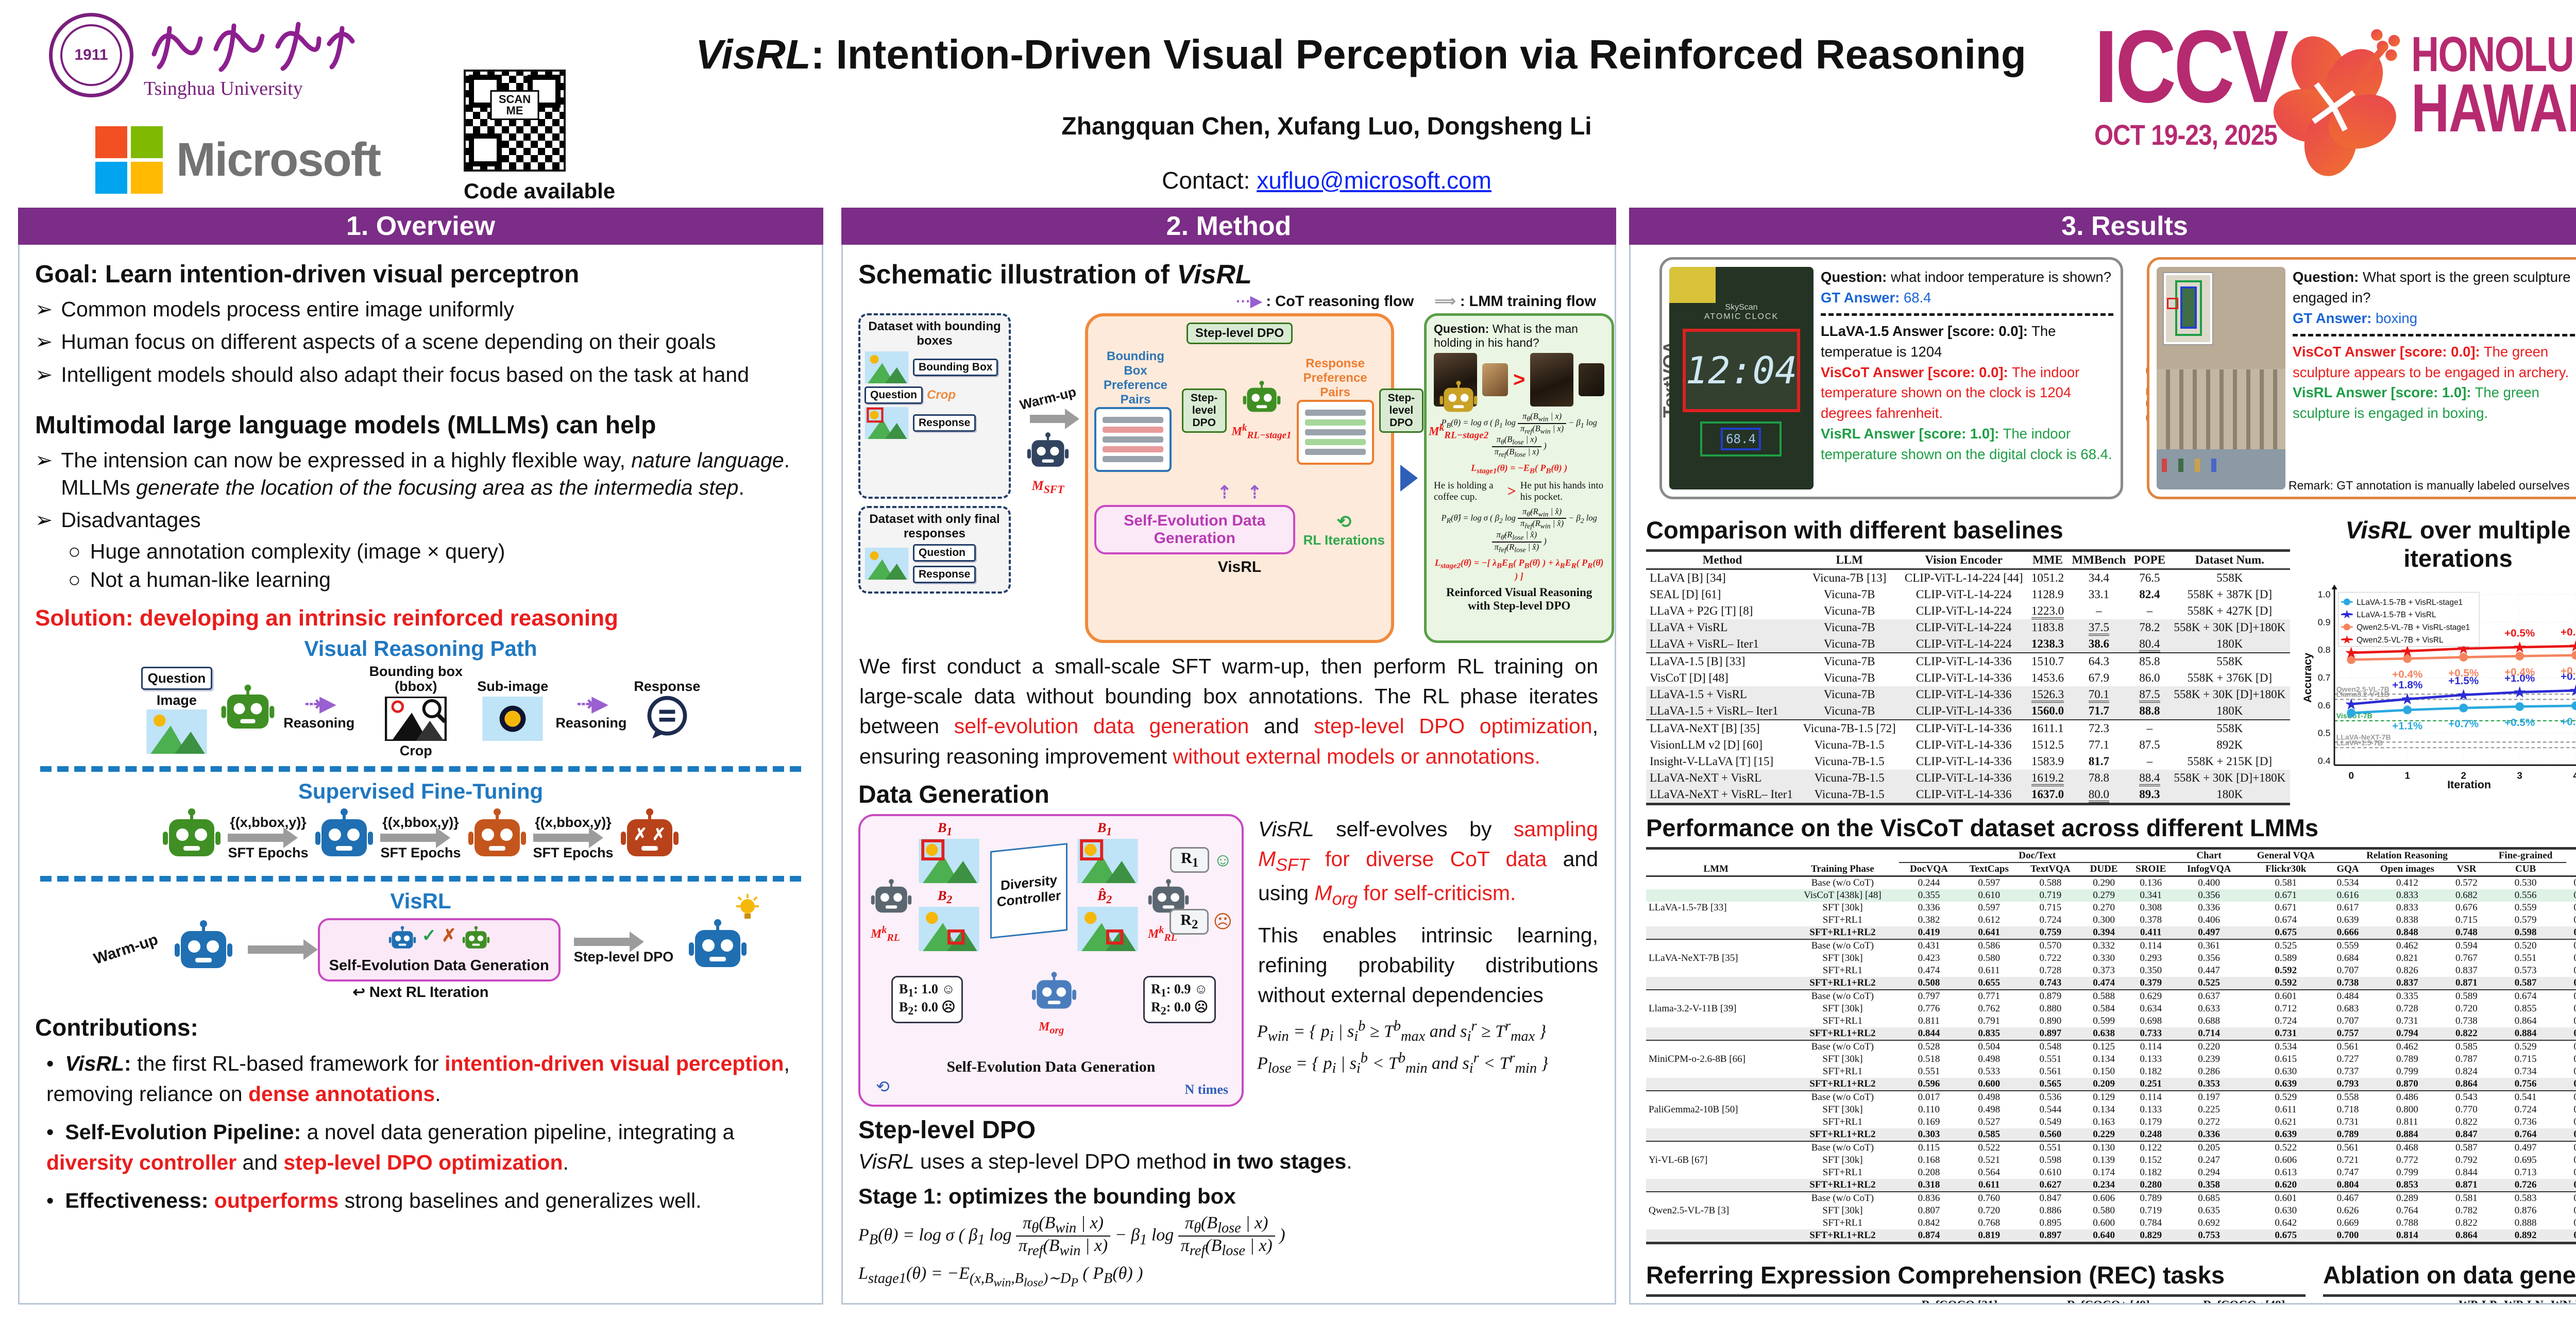  I want to click on table-cell: 0.727, so click(2347, 1059).